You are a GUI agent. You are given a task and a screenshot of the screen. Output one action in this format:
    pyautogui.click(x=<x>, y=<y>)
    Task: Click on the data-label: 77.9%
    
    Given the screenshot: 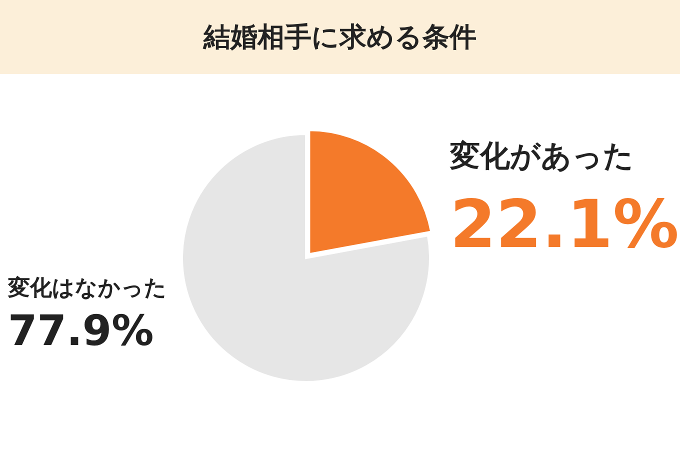 What is the action you would take?
    pyautogui.click(x=81, y=331)
    